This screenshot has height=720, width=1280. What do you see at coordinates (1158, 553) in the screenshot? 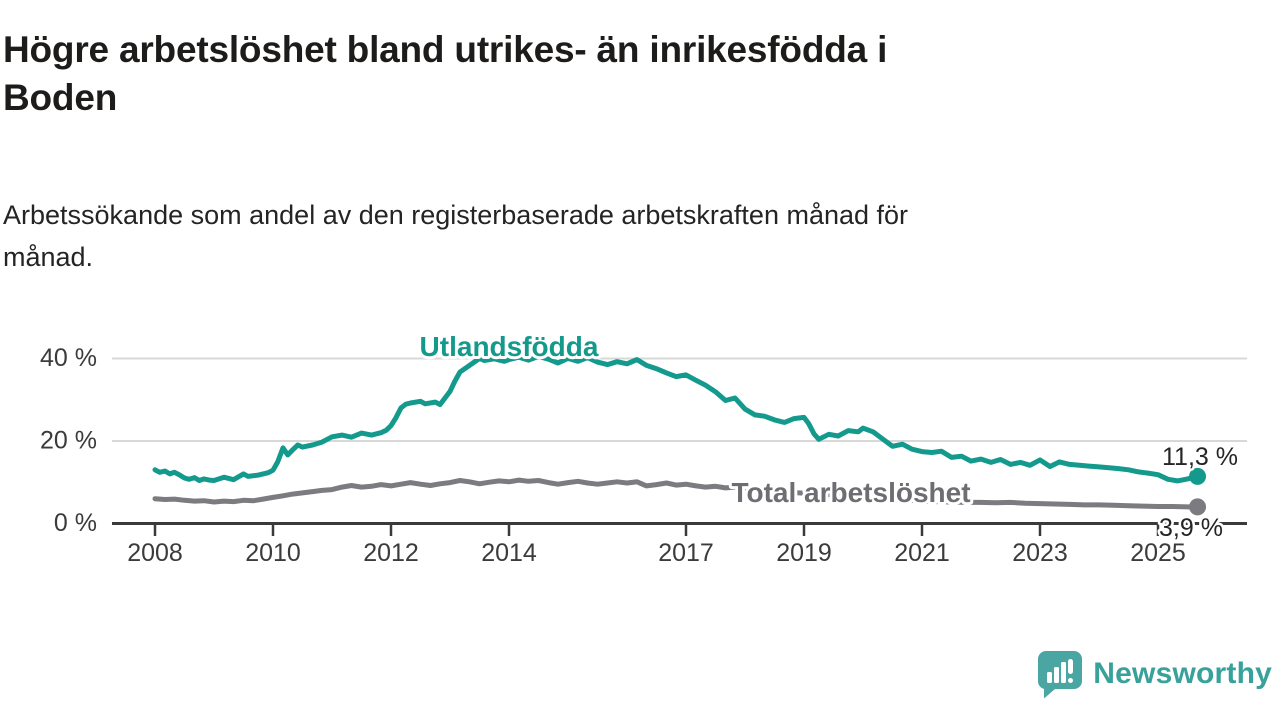
I see `x-tick-label: 2025` at bounding box center [1158, 553].